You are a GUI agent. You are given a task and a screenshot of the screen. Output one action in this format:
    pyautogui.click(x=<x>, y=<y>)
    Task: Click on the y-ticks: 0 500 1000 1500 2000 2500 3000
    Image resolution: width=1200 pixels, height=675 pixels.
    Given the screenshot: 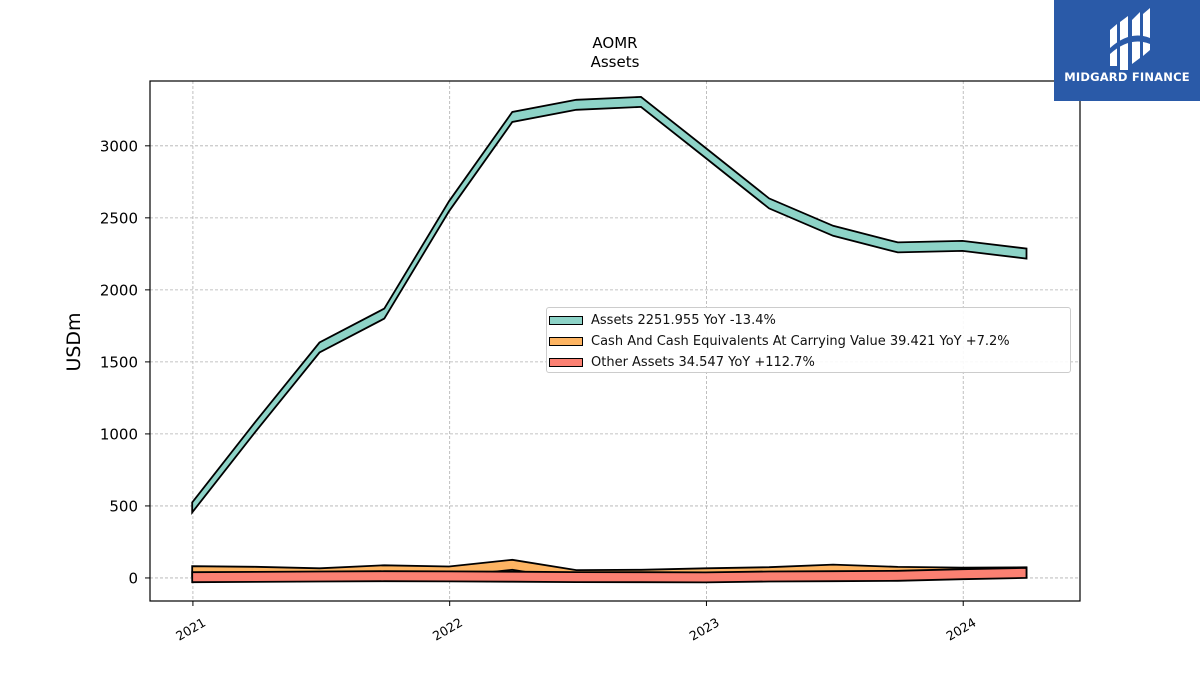 What is the action you would take?
    pyautogui.click(x=125, y=362)
    